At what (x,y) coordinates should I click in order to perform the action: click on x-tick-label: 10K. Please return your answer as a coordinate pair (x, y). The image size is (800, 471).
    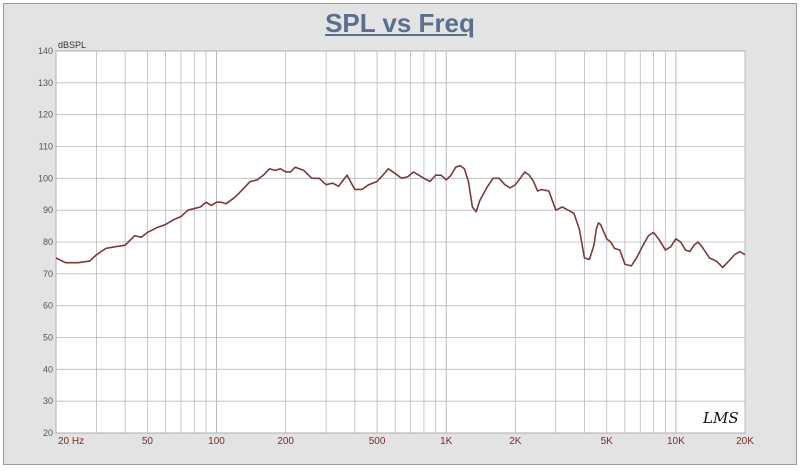
    Looking at the image, I should click on (676, 441).